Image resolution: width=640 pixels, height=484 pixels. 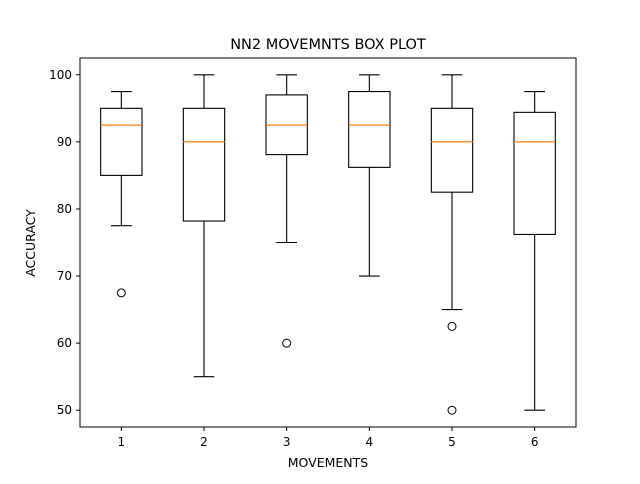 What do you see at coordinates (204, 442) in the screenshot?
I see `x-tick-label: 2` at bounding box center [204, 442].